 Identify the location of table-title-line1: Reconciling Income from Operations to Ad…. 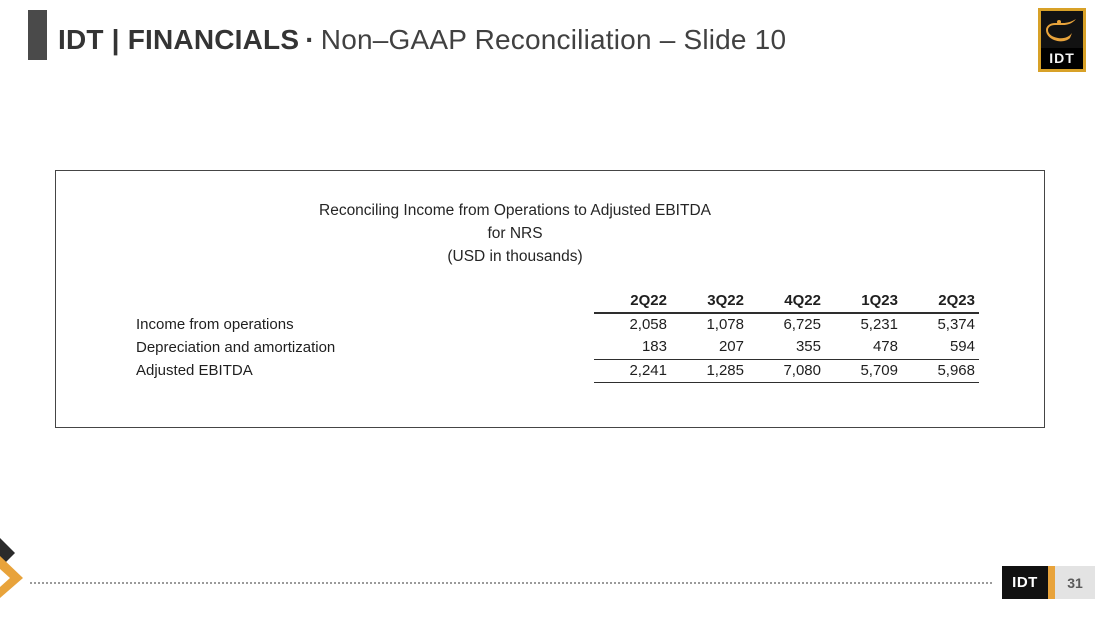
(515, 210).